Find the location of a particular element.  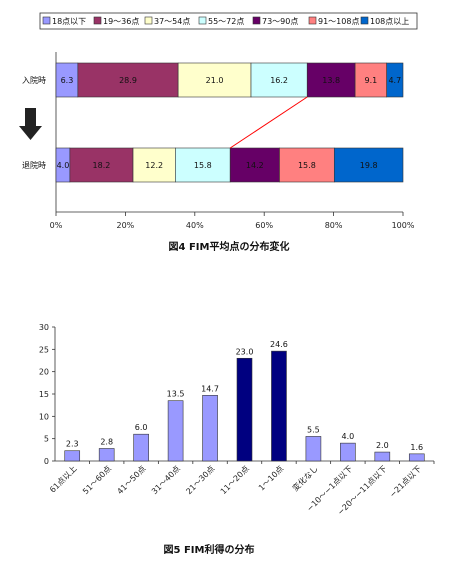

x-tick-label: −21点以下 is located at coordinates (405, 481).